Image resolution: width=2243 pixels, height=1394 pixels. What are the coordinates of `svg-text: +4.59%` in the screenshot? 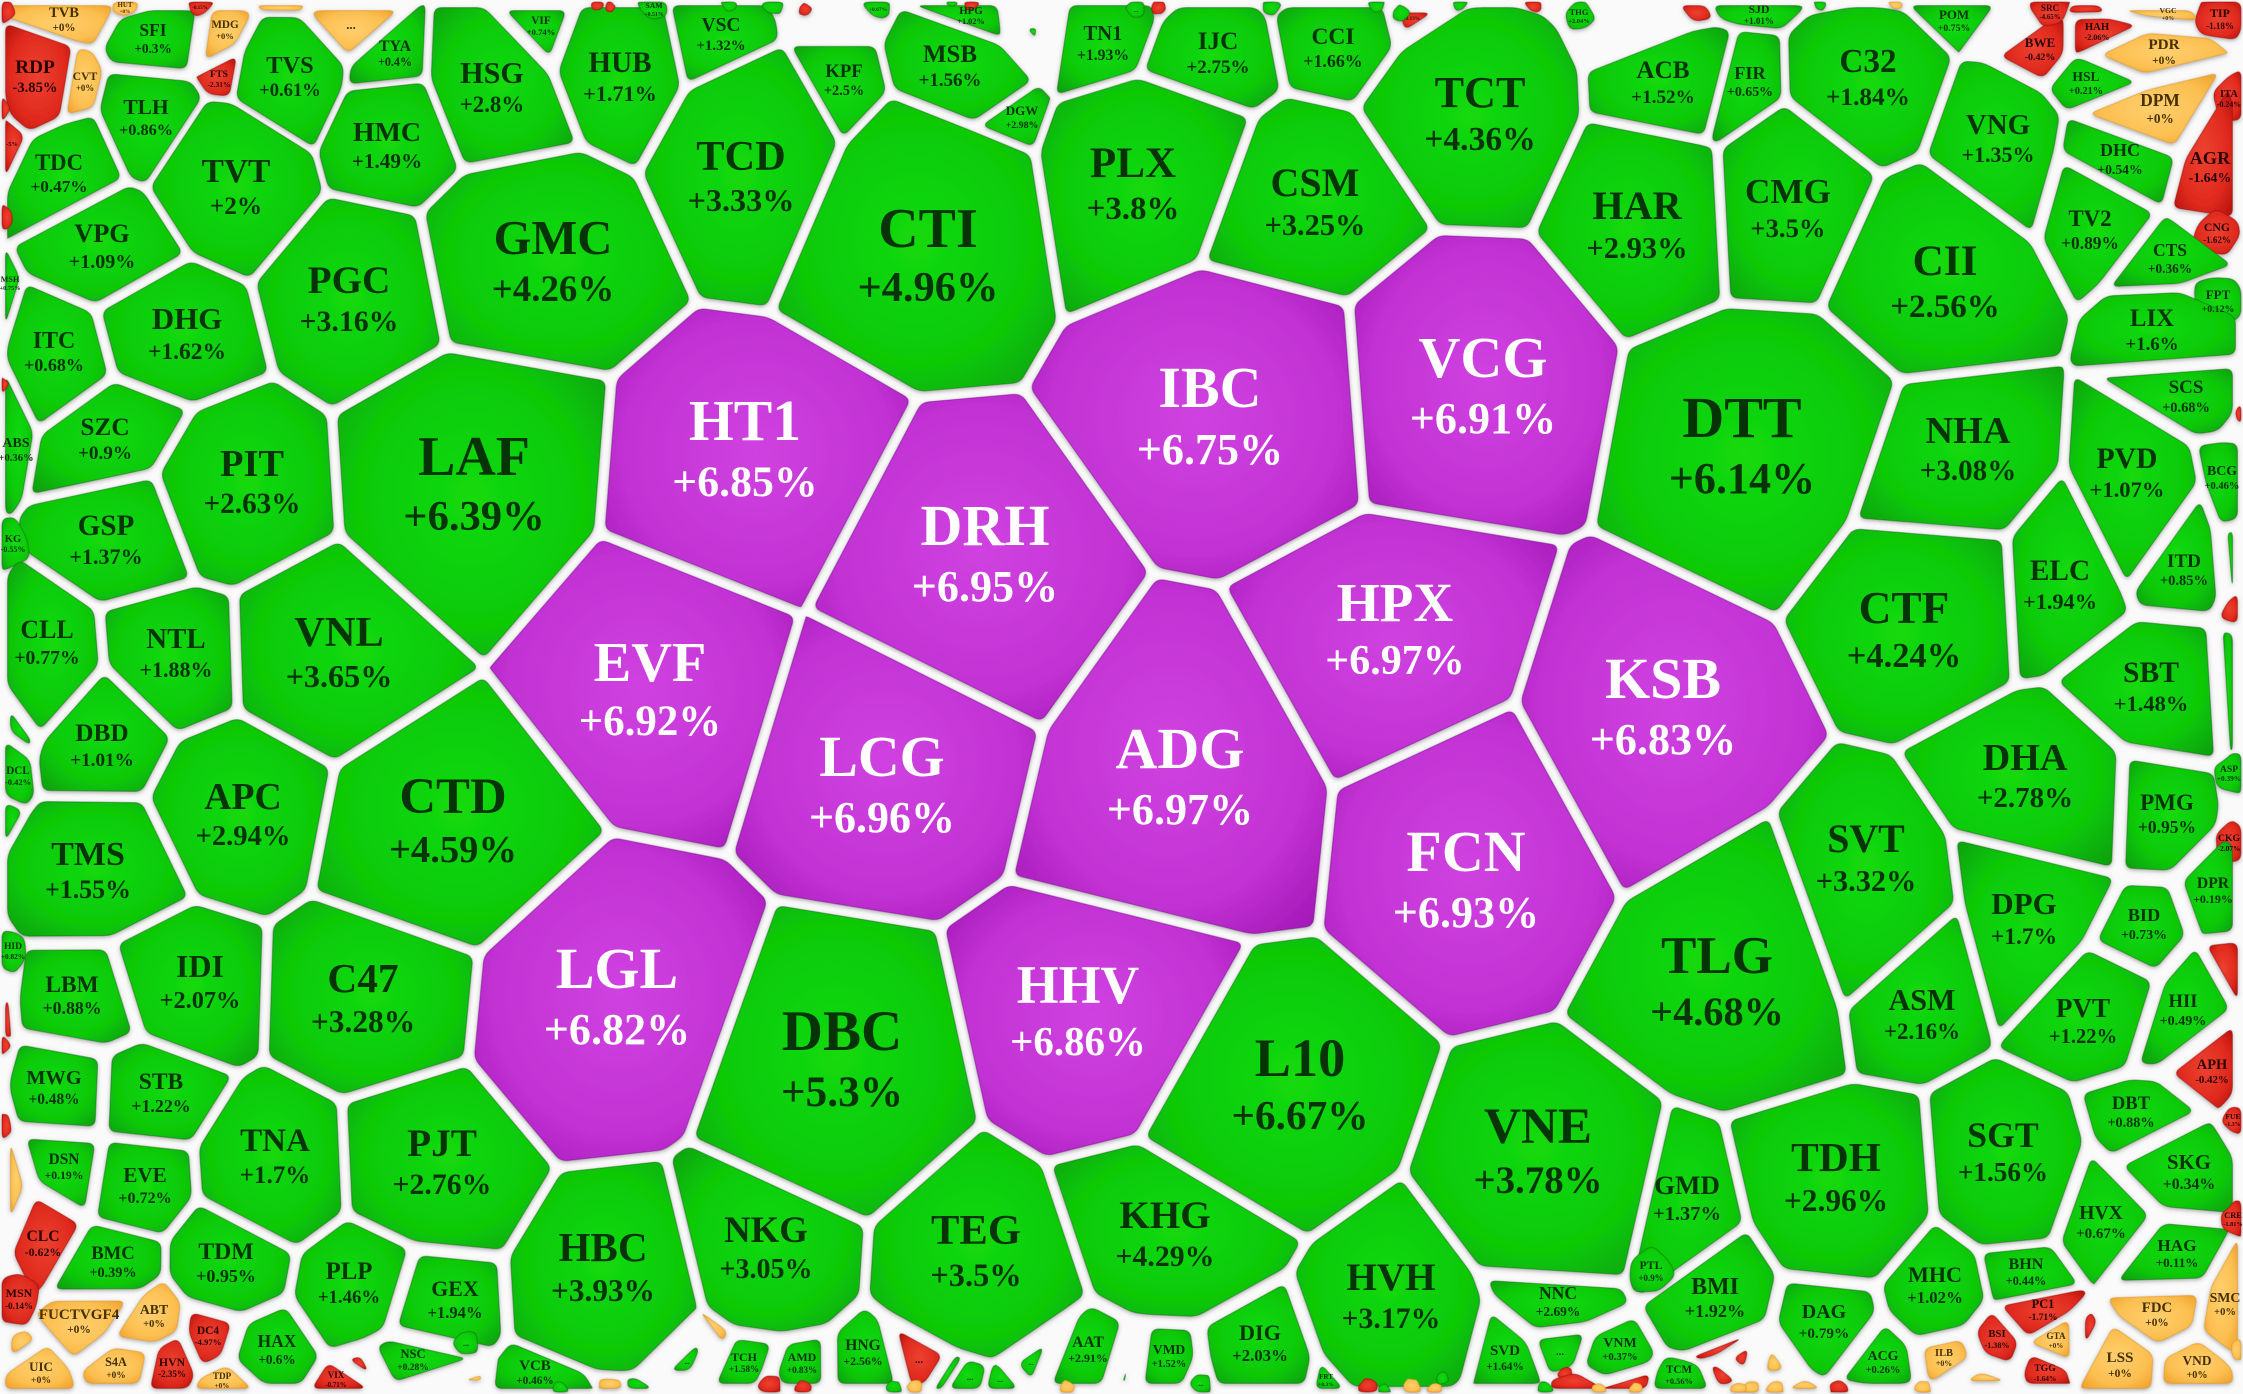 It's located at (453, 850).